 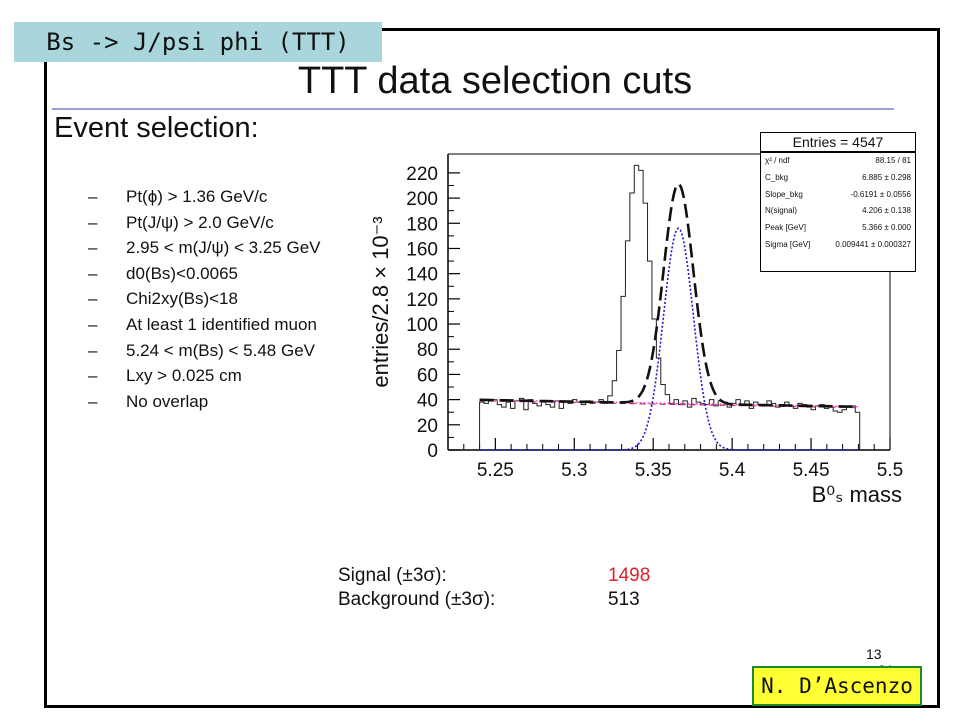 I want to click on y-tick-label: 60, so click(x=427, y=375).